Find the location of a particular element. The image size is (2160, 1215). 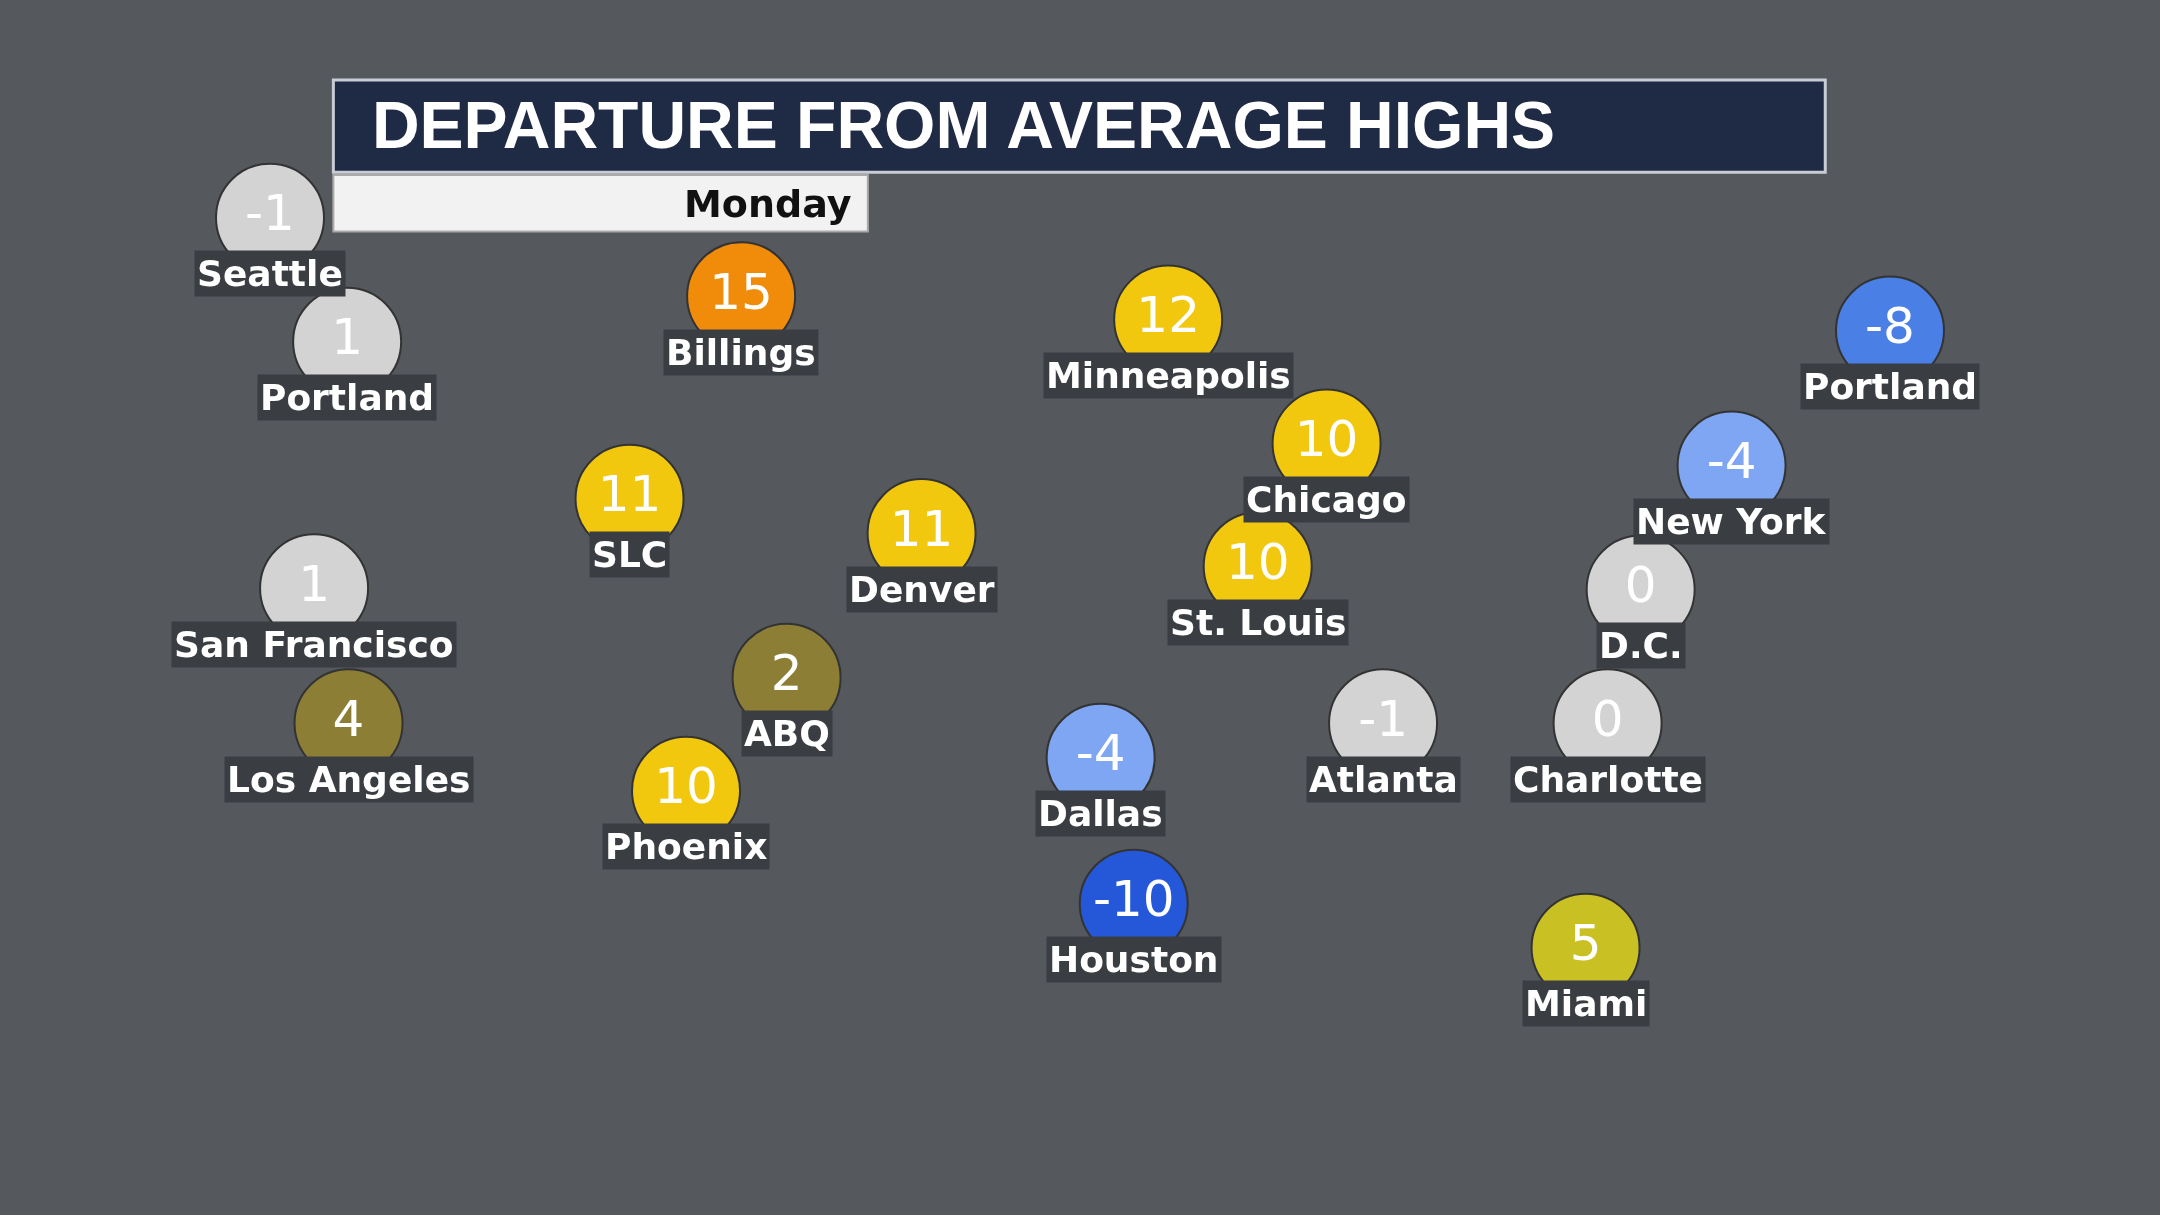

category-label: D.C. is located at coordinates (1641, 645).